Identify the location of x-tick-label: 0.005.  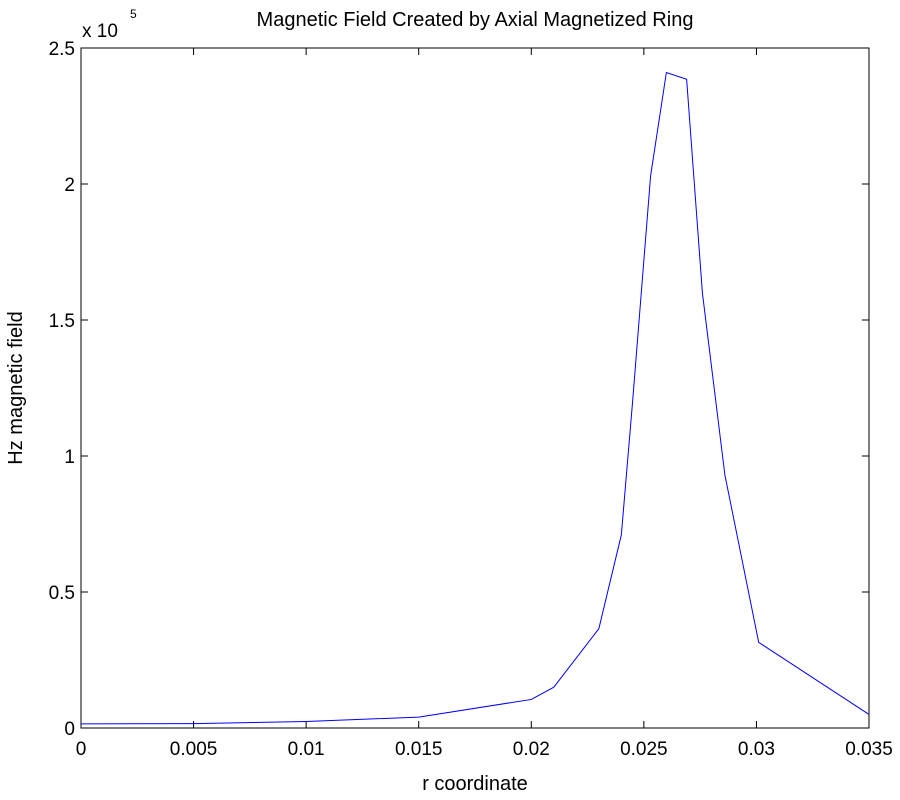
(194, 749).